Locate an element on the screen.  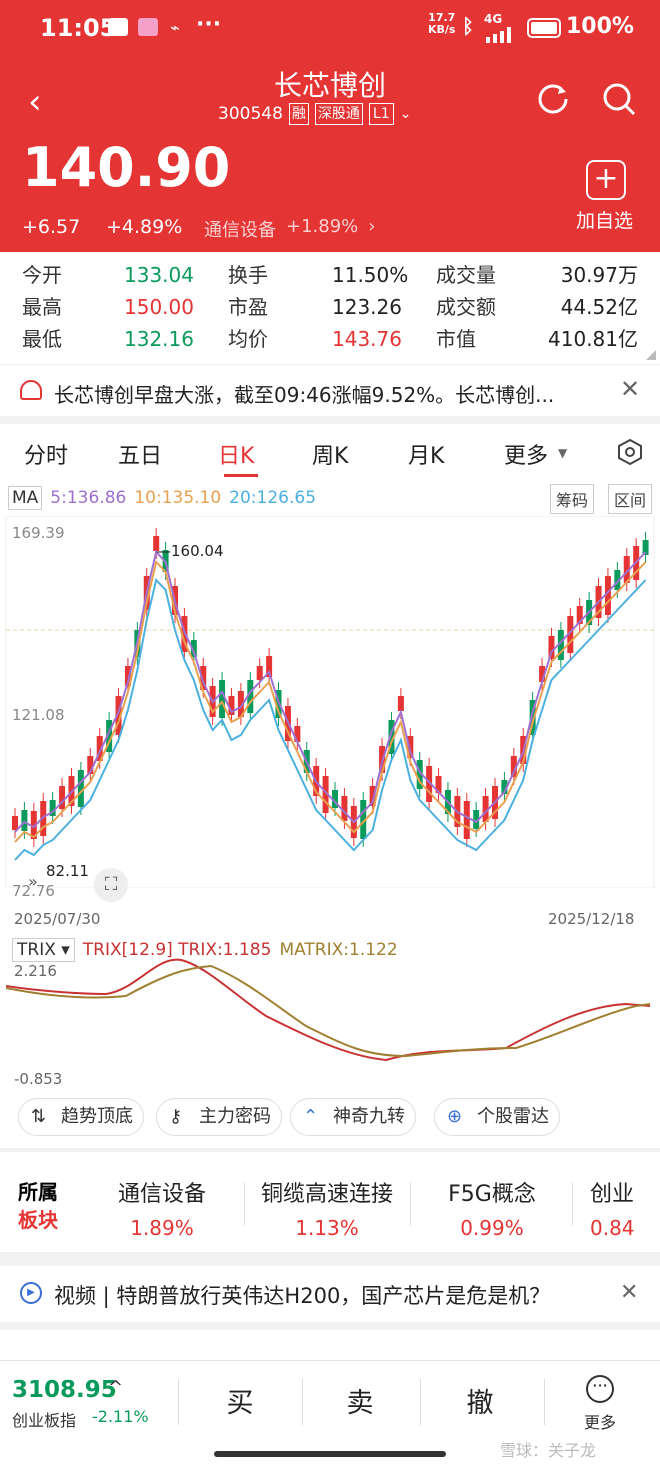
cancel-order-button: 撤 is located at coordinates (480, 1403).